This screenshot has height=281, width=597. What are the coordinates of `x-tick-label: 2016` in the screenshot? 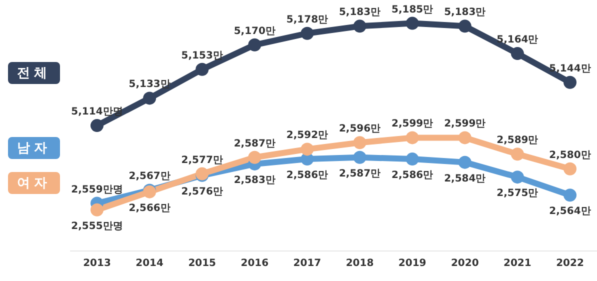 It's located at (254, 264).